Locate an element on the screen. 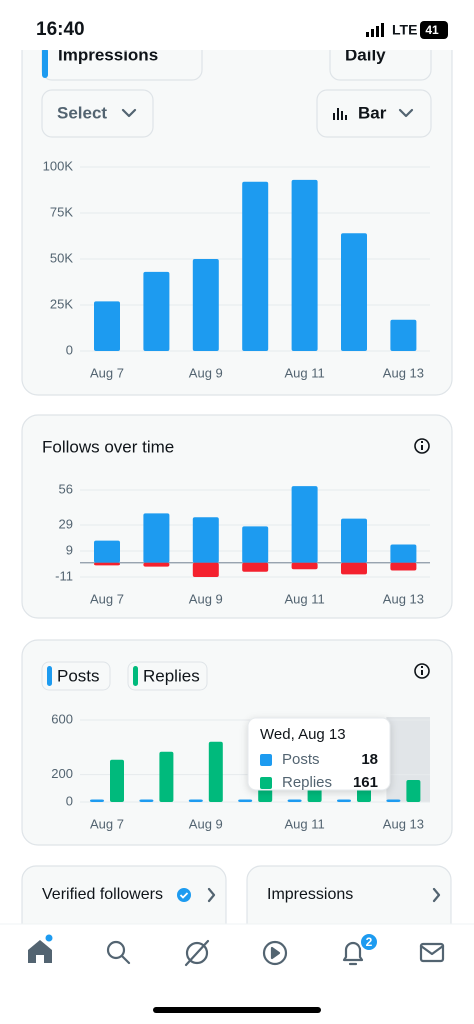 The image size is (474, 1024). bar-icon is located at coordinates (340, 114).